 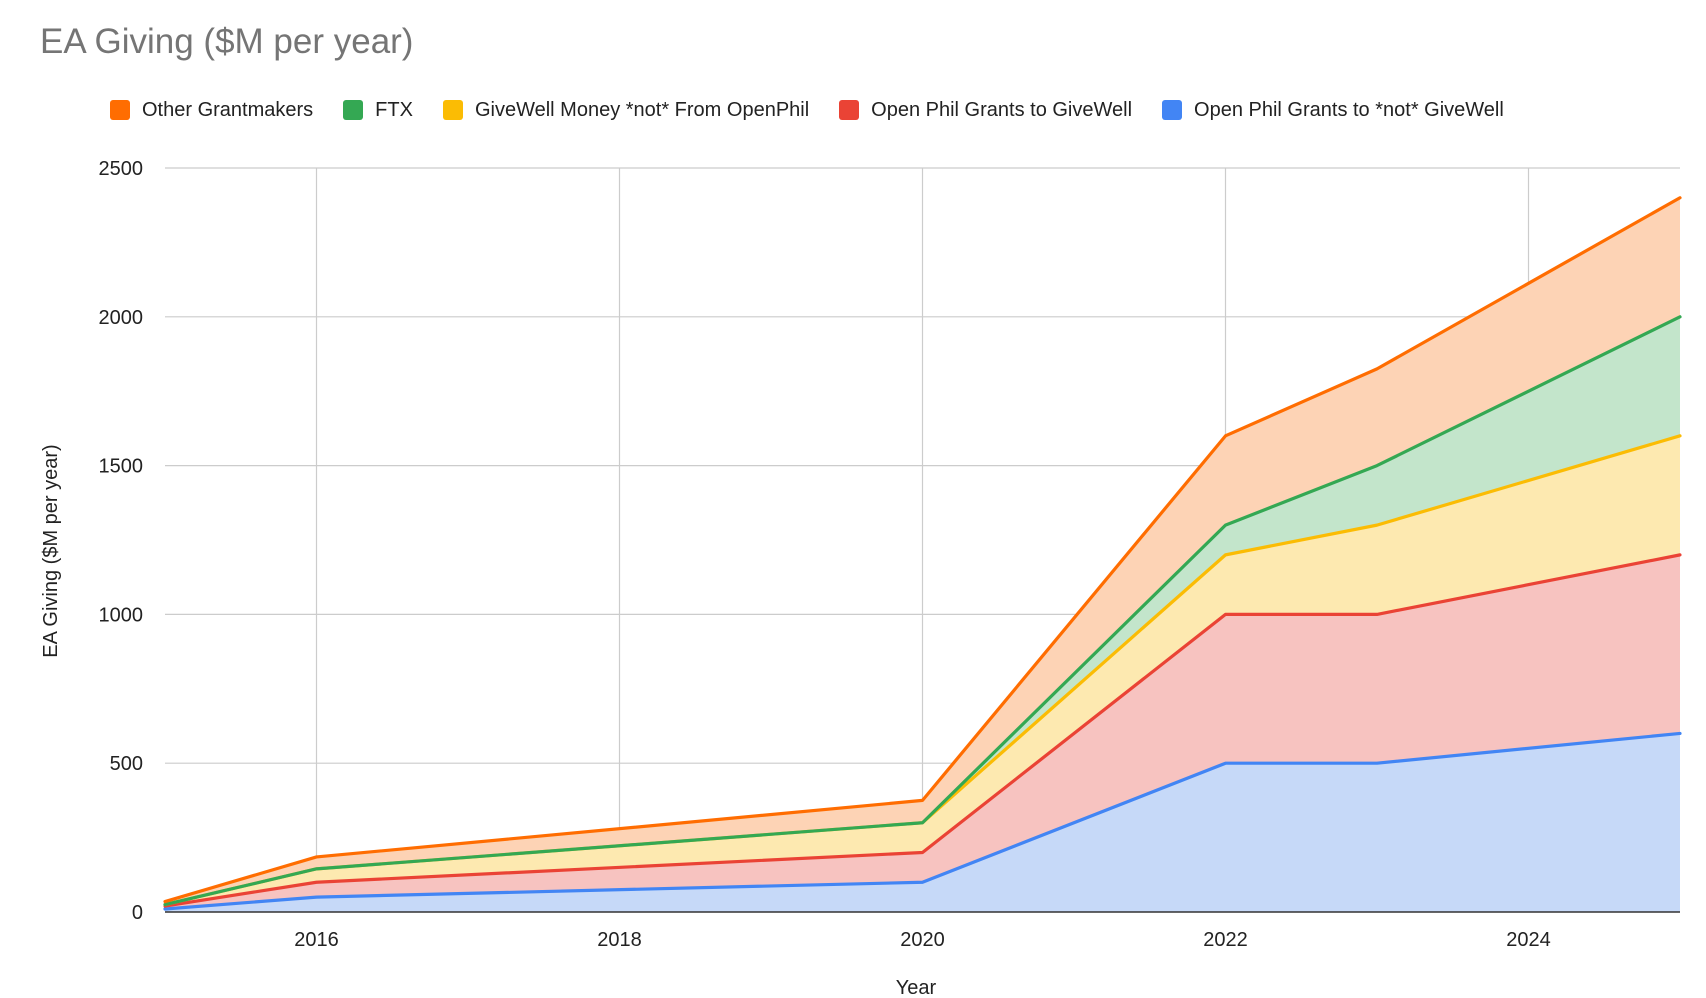 I want to click on y-tick-label: 500, so click(x=126, y=764).